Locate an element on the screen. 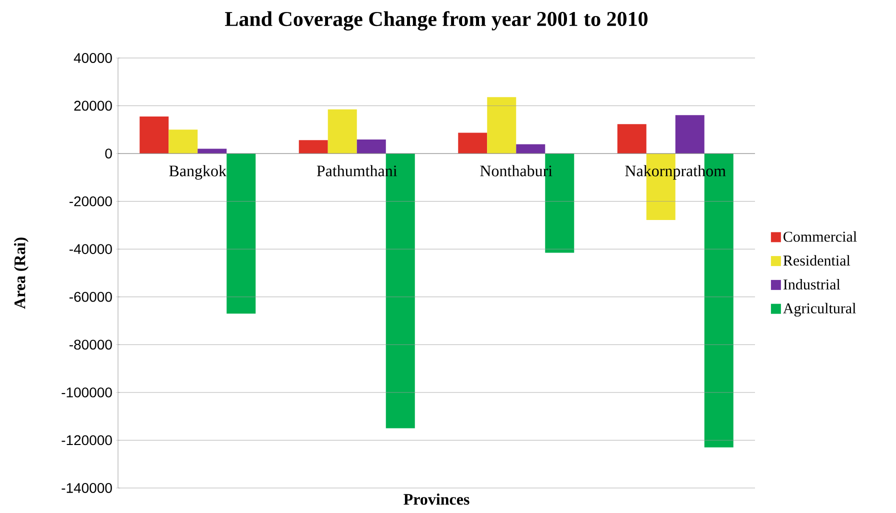  legend-label: Industrial is located at coordinates (811, 284).